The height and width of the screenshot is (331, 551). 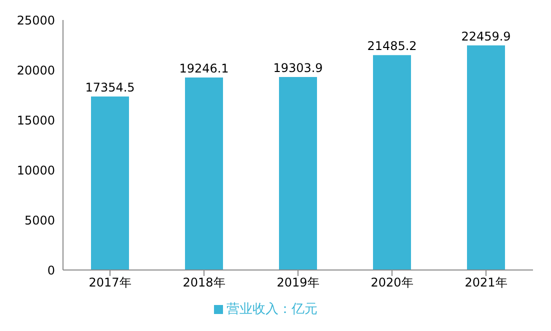 What do you see at coordinates (35, 20) in the screenshot?
I see `y-tick-label: 25000` at bounding box center [35, 20].